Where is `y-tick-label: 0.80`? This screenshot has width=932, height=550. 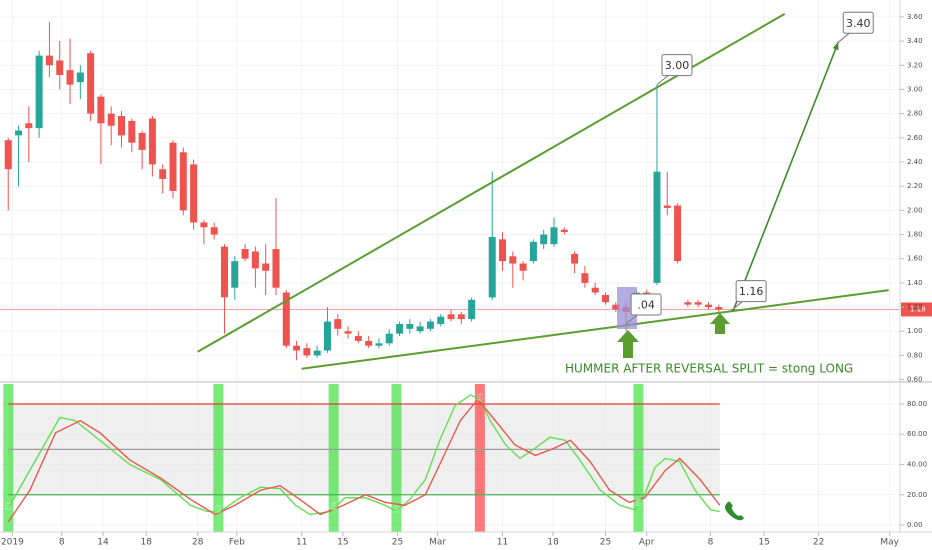 y-tick-label: 0.80 is located at coordinates (915, 355).